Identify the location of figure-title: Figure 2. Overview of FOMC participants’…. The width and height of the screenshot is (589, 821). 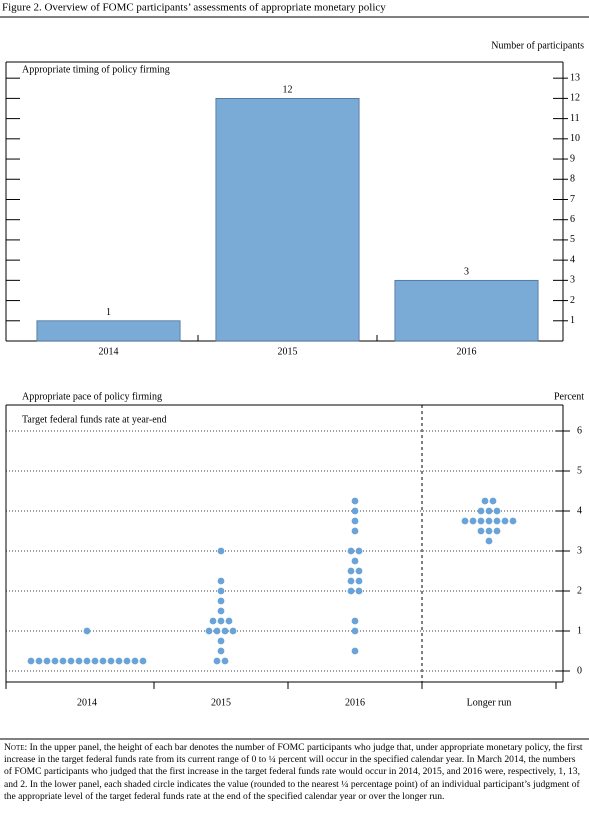
(194, 8).